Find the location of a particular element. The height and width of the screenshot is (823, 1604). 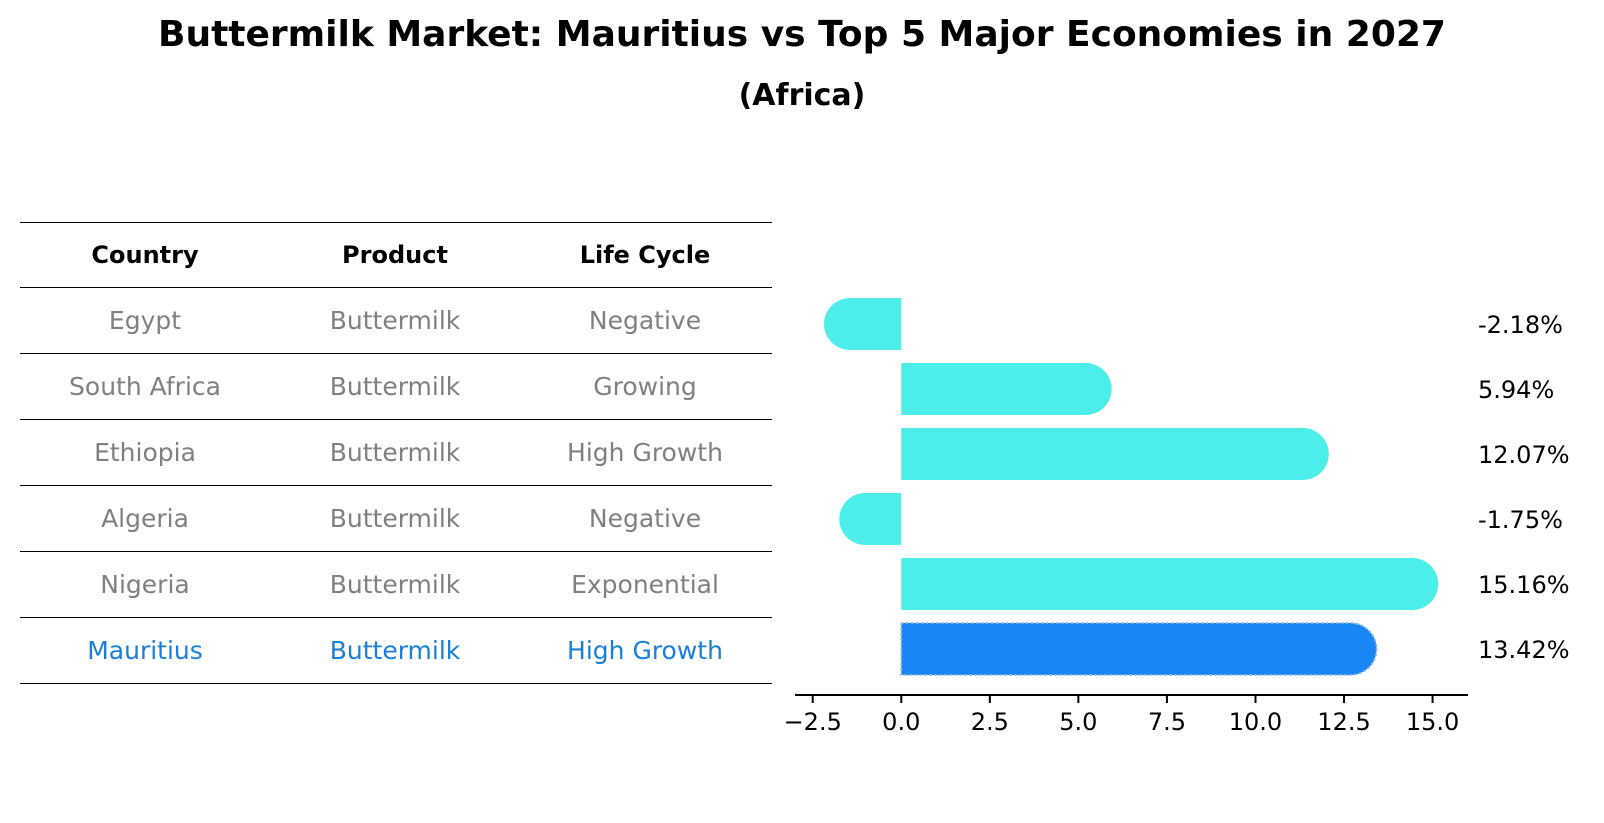

header-product: Product is located at coordinates (395, 255).